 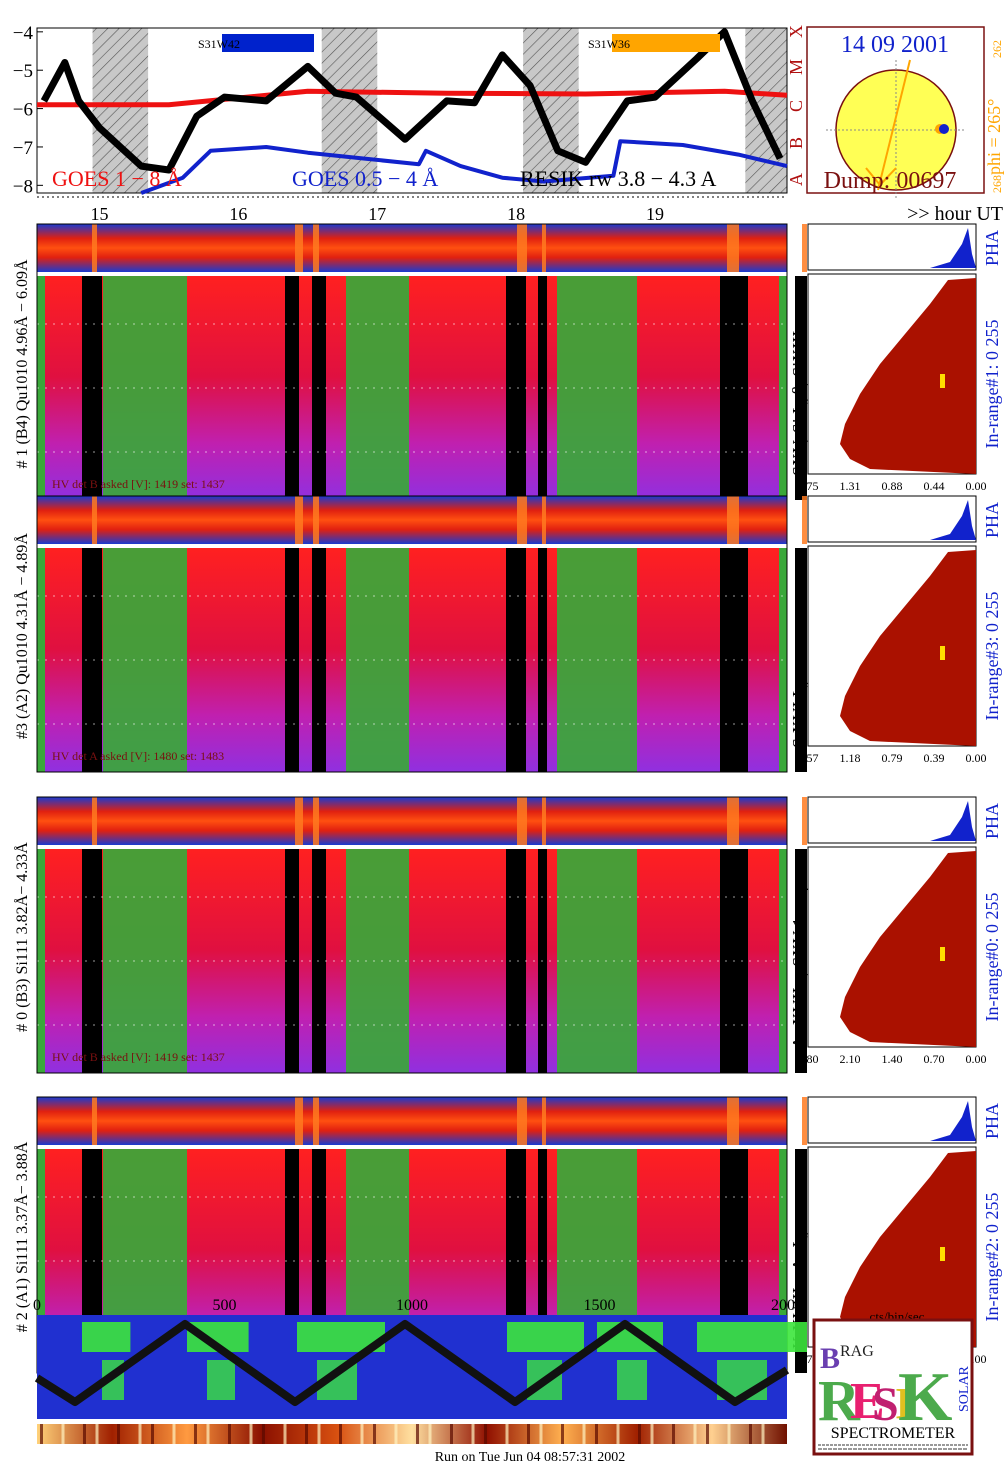 I want to click on hour-tick-16: 16, so click(x=238, y=214).